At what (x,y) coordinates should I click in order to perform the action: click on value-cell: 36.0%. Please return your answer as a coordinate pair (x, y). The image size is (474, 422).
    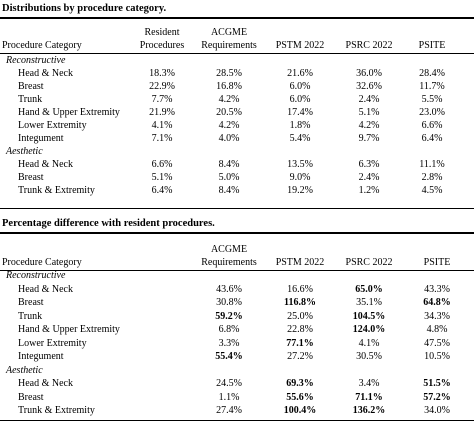
    Looking at the image, I should click on (369, 73).